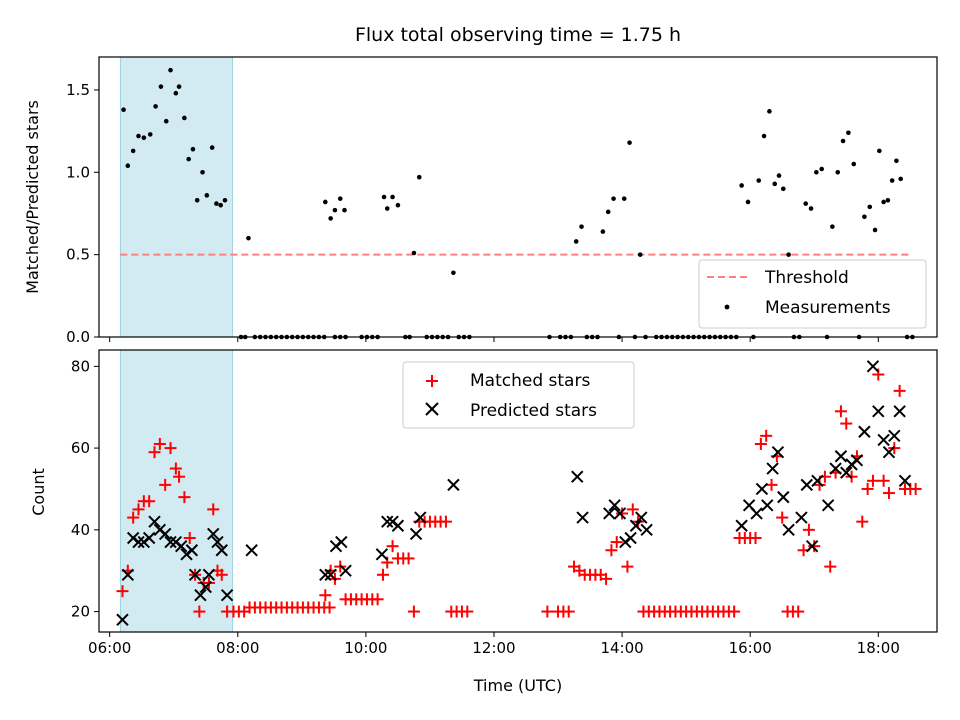 The image size is (960, 720). Describe the element at coordinates (806, 278) in the screenshot. I see `legend-threshold-label: Threshold` at that location.